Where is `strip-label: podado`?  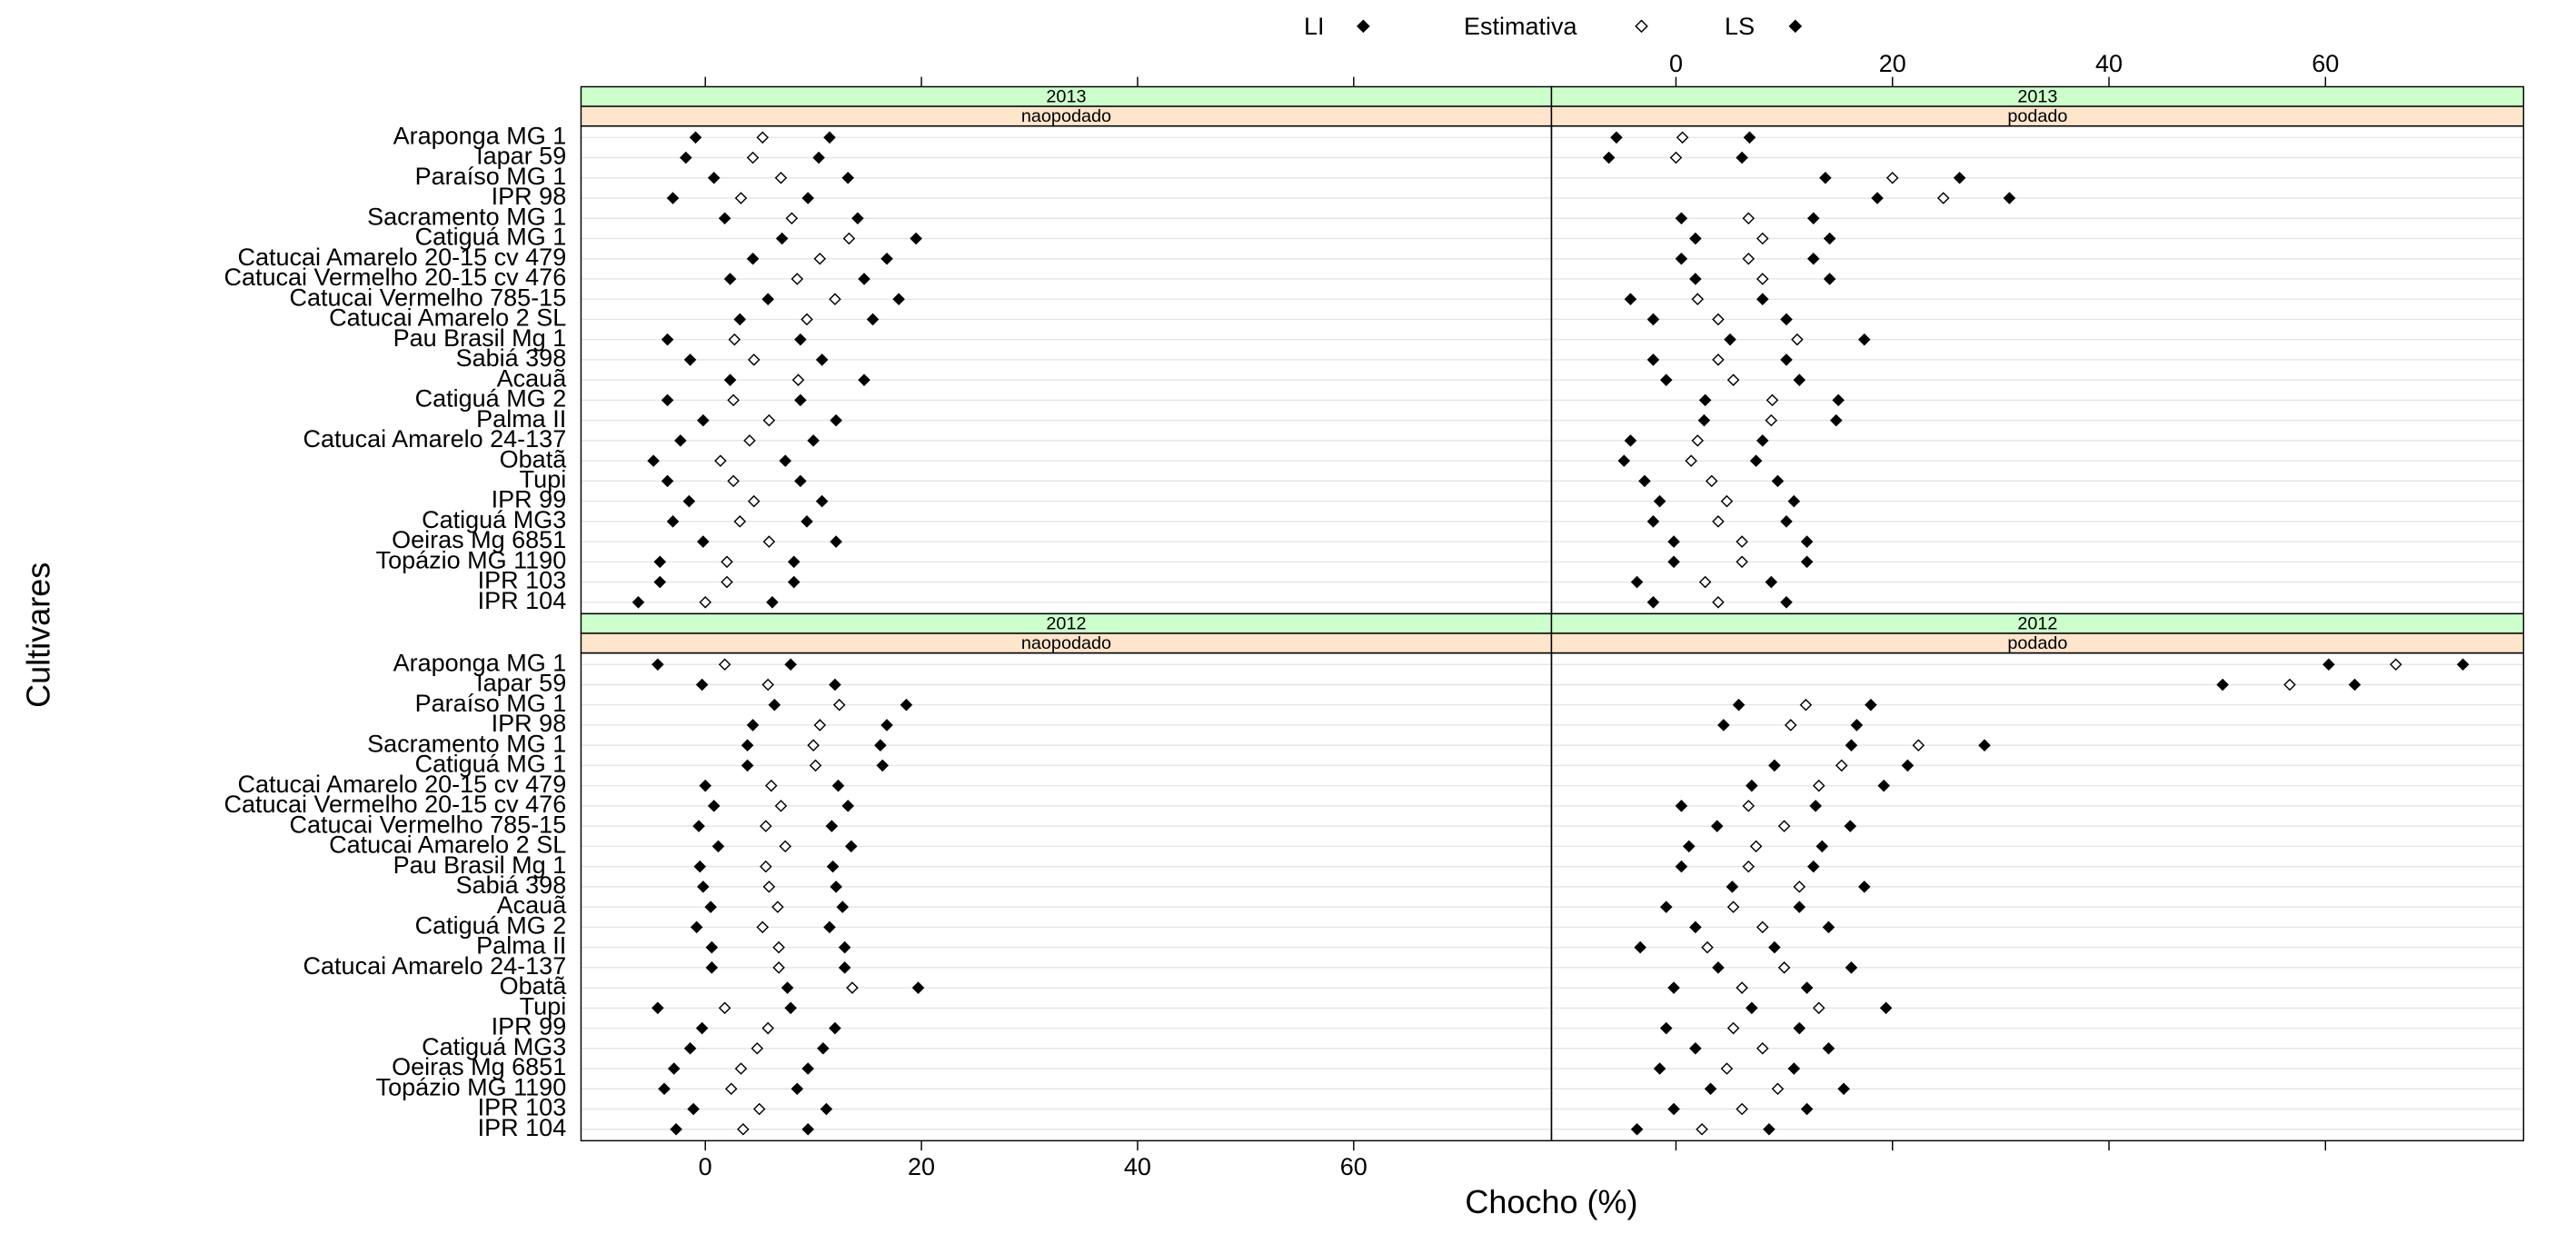 strip-label: podado is located at coordinates (2037, 116).